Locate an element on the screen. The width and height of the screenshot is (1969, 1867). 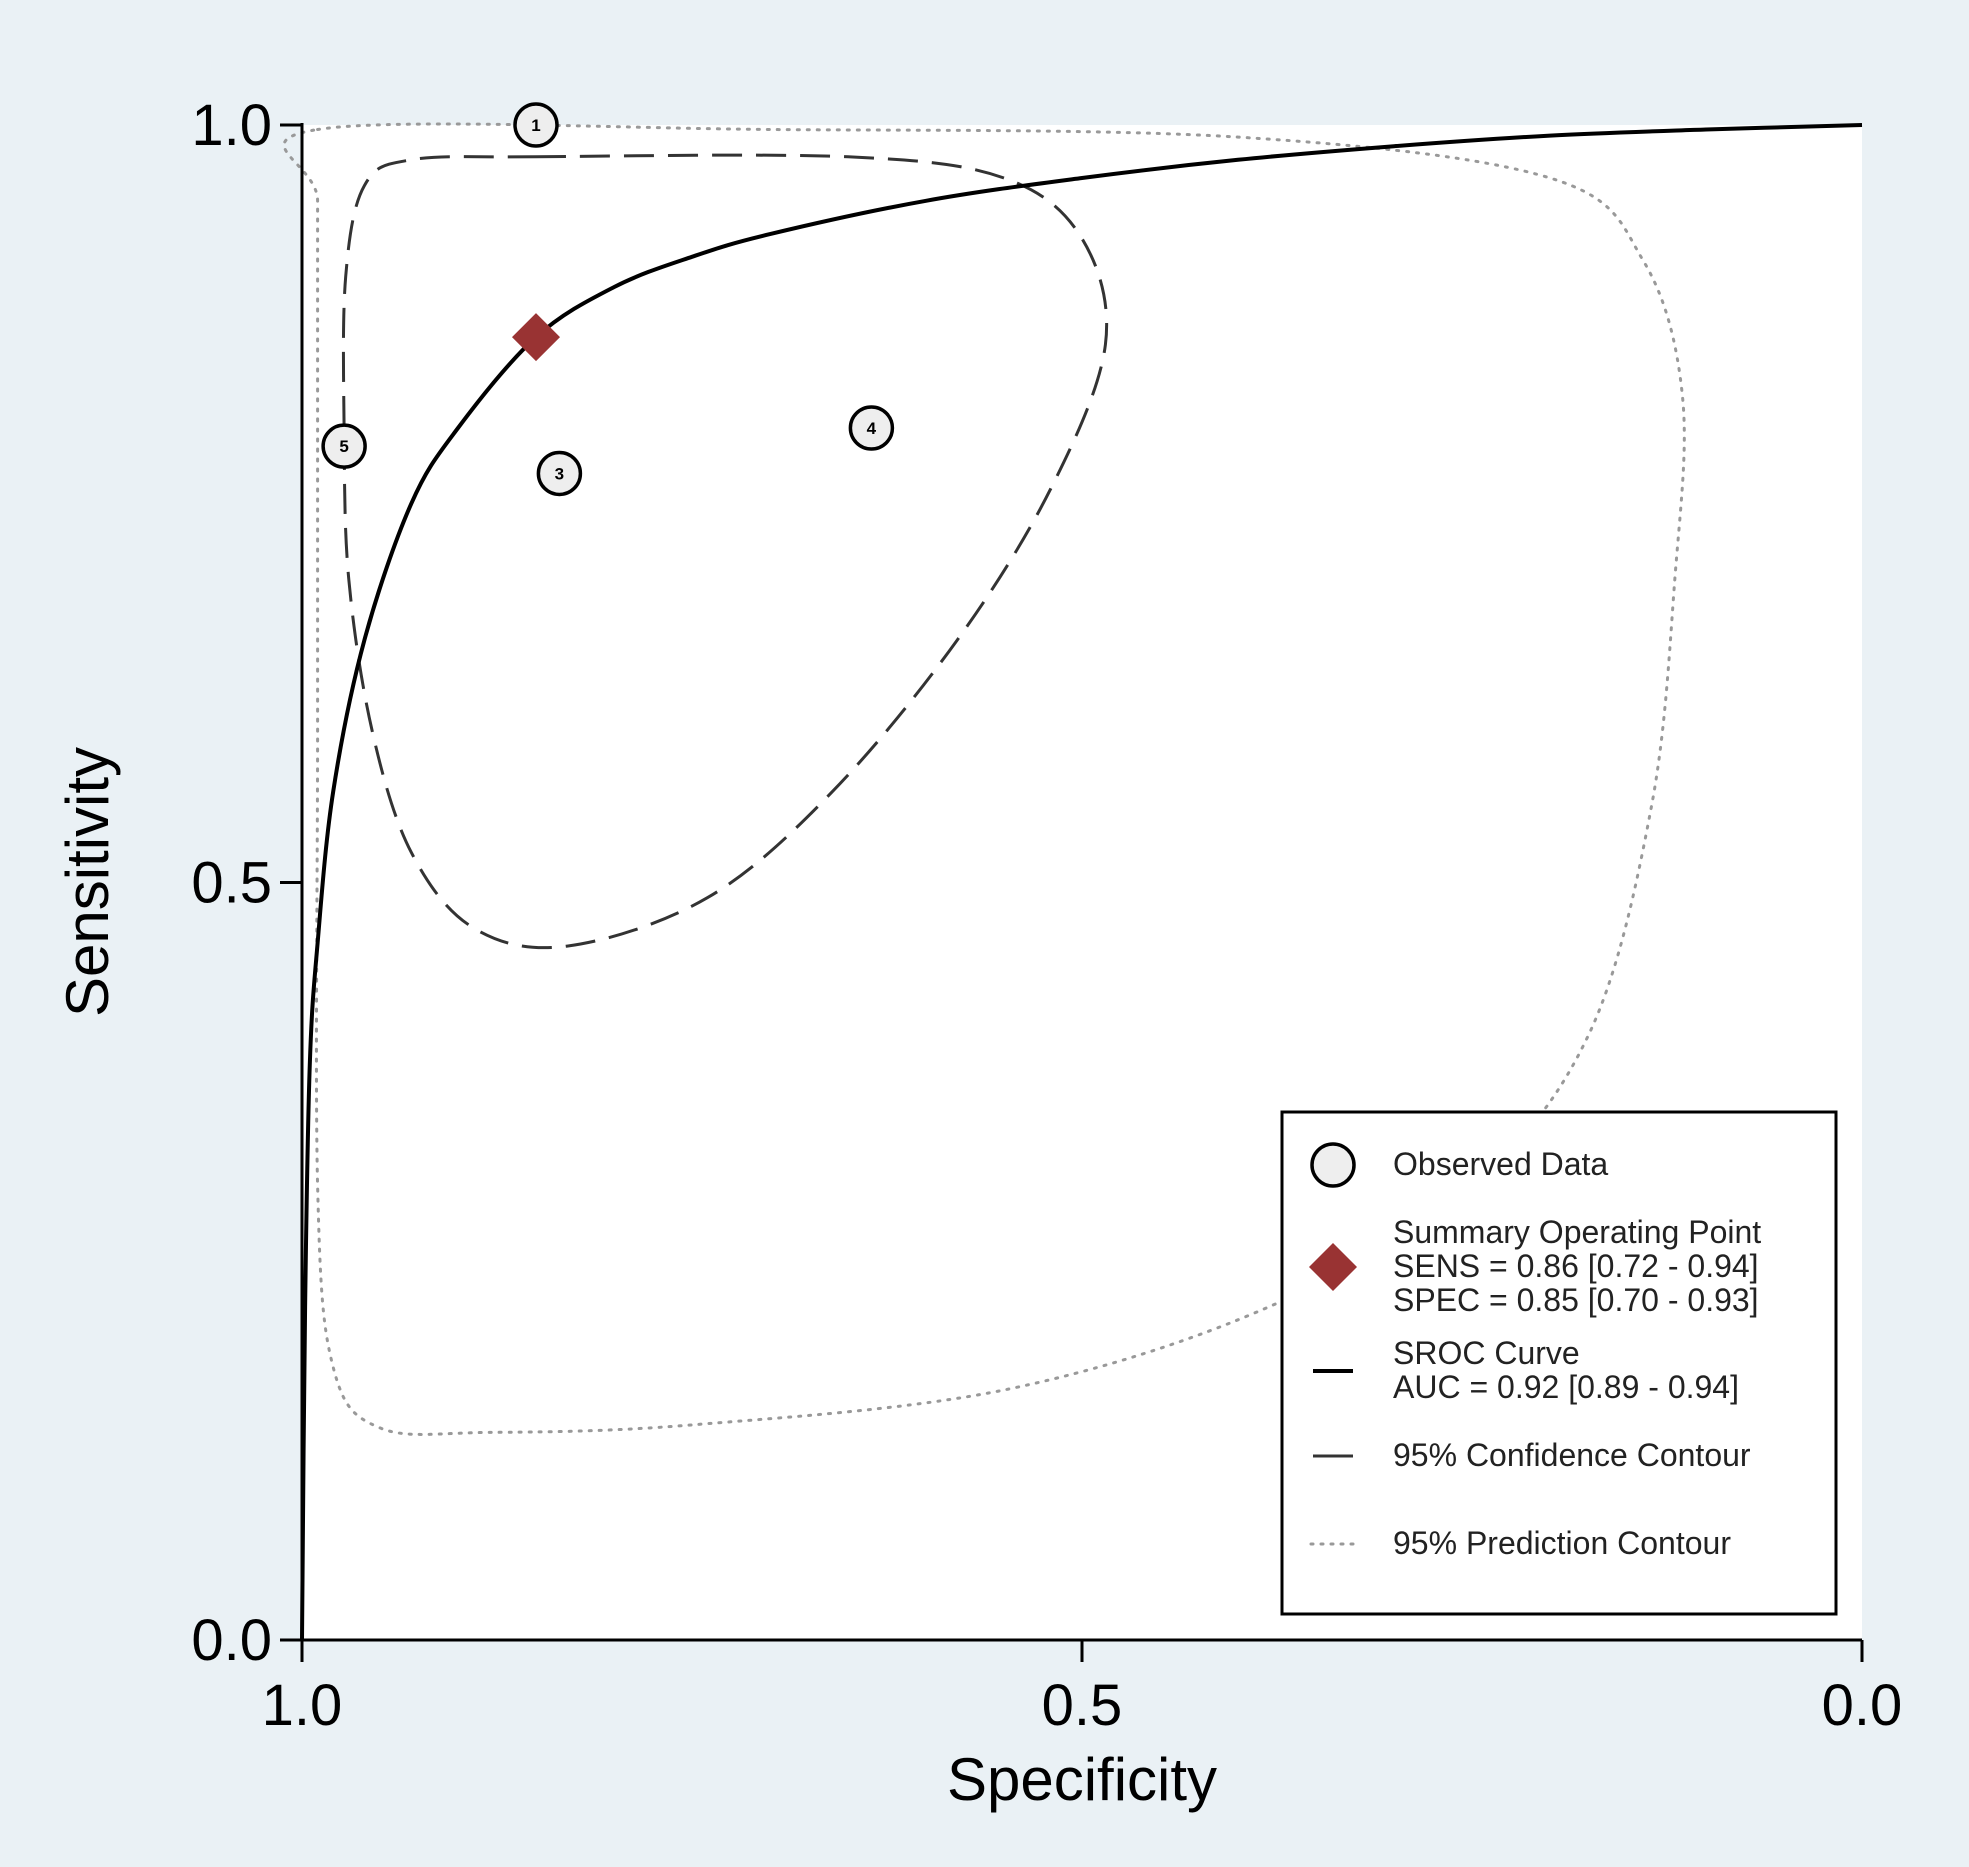
legend-label: AUC = 0.92 [0.89 - 0.94] is located at coordinates (1566, 1387).